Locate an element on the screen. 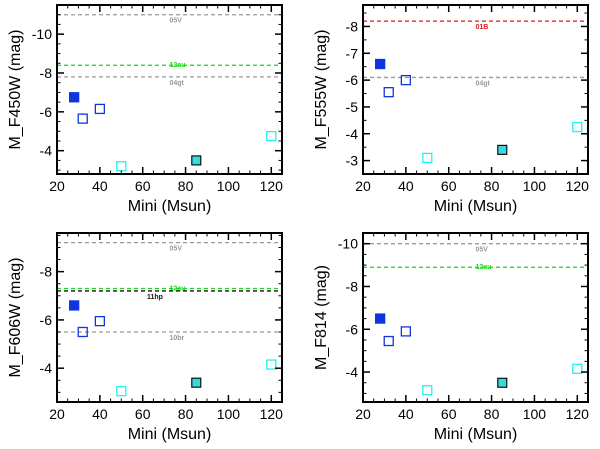 This screenshot has height=449, width=600. reference-line-label: 01B is located at coordinates (482, 27).